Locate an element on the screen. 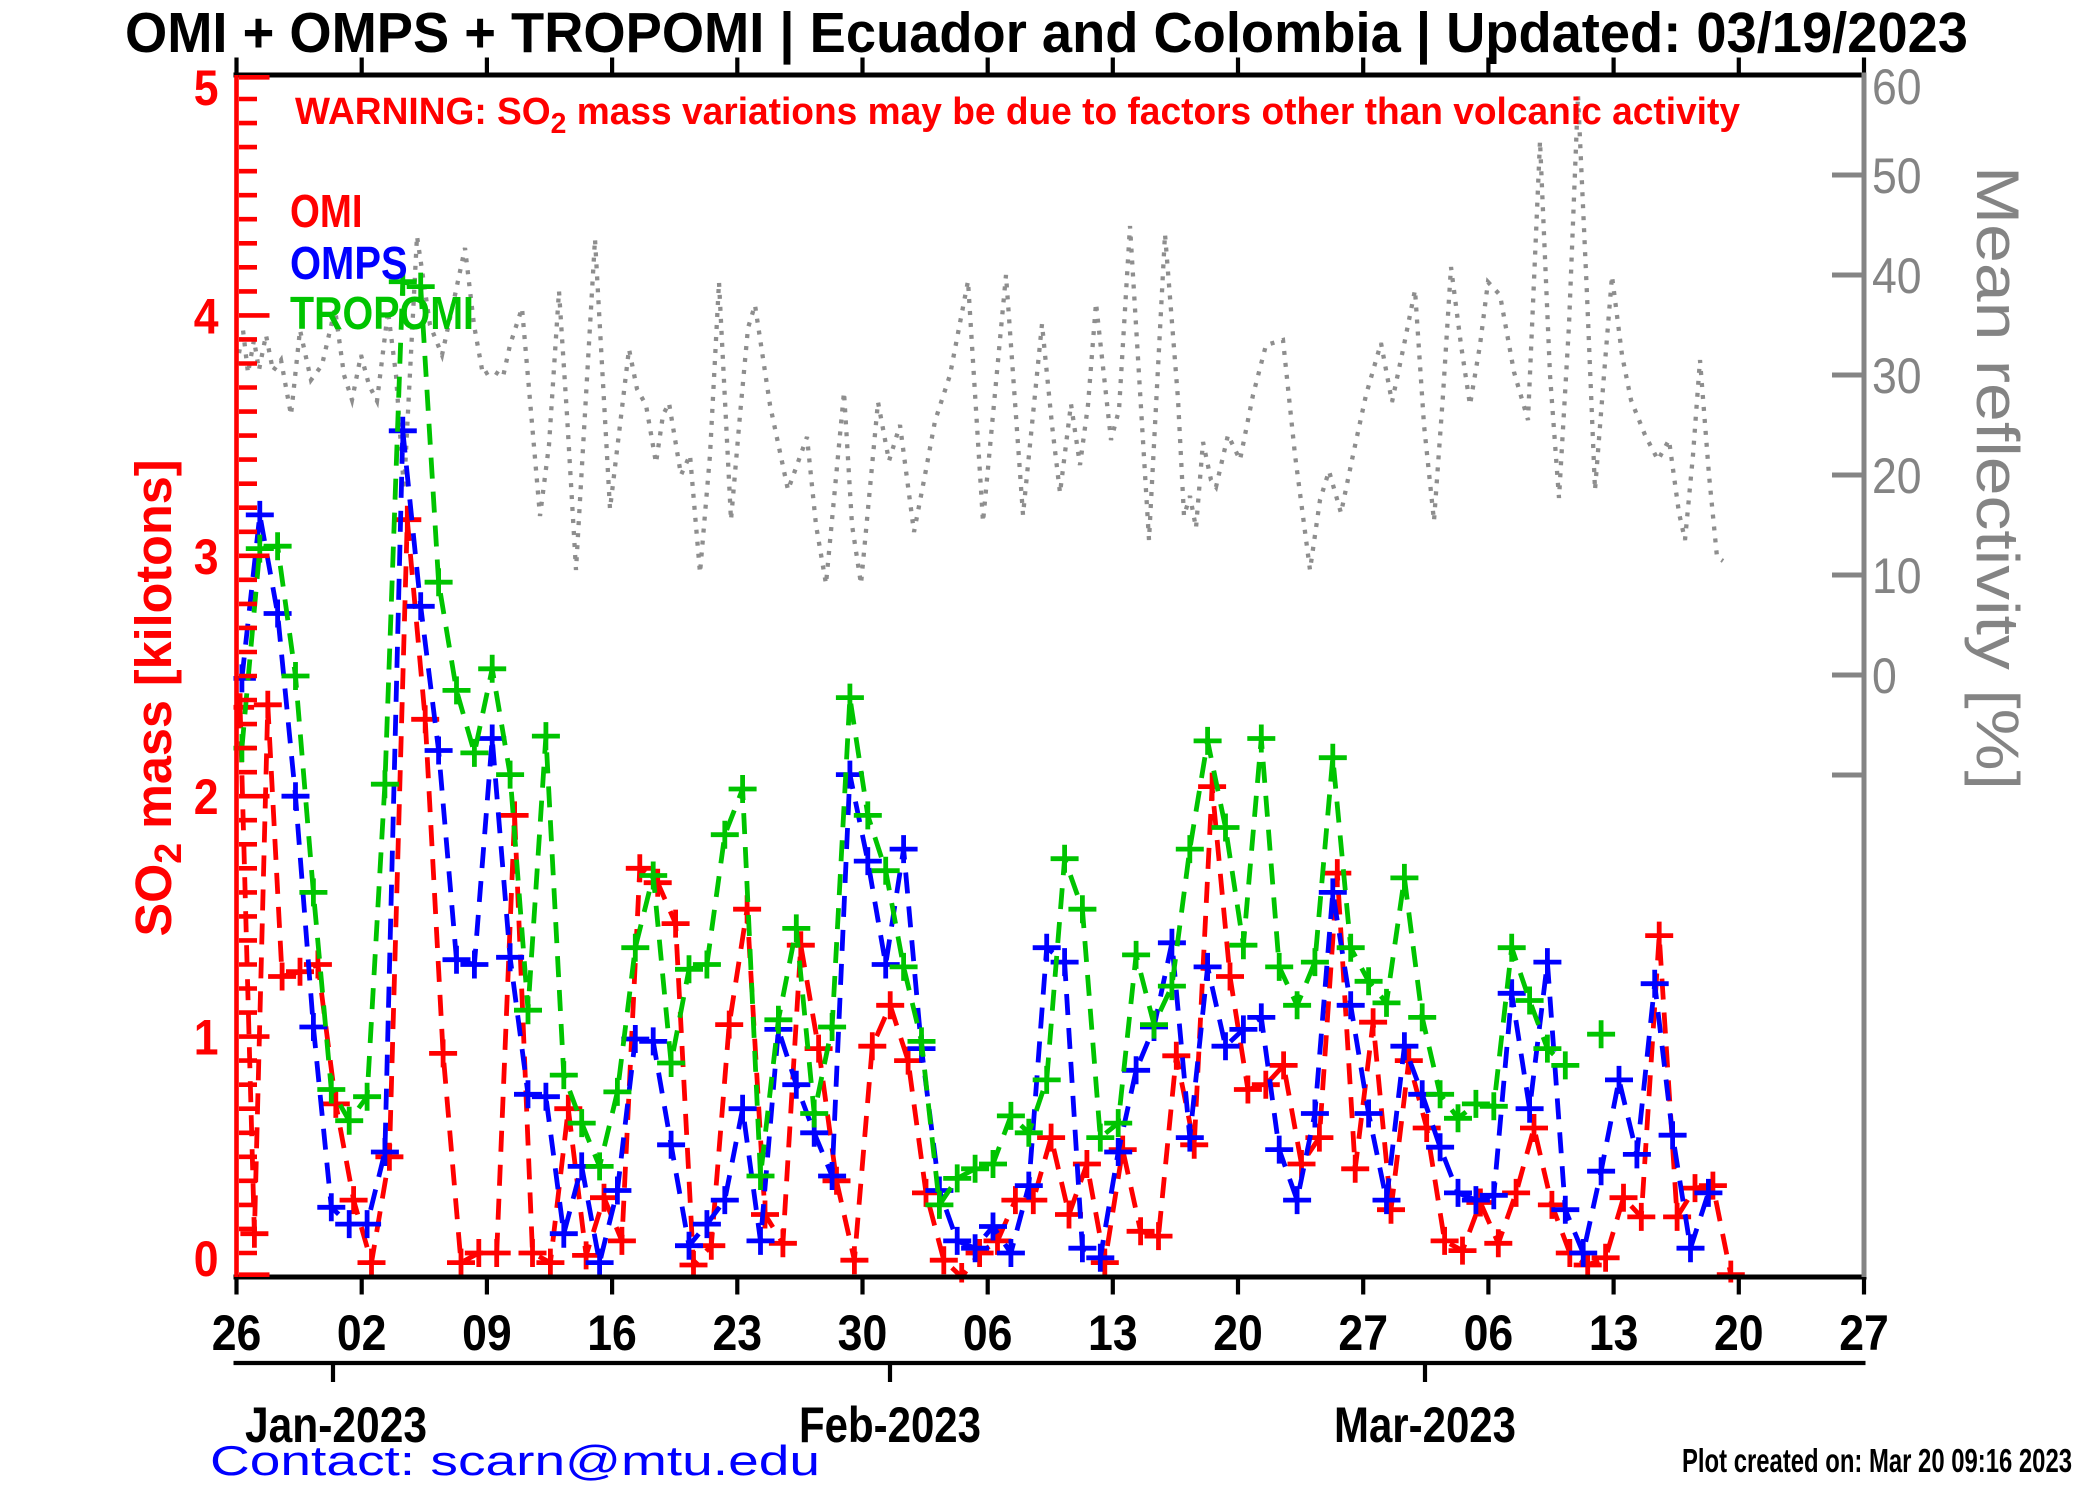  svg-text: 5 is located at coordinates (206, 88).